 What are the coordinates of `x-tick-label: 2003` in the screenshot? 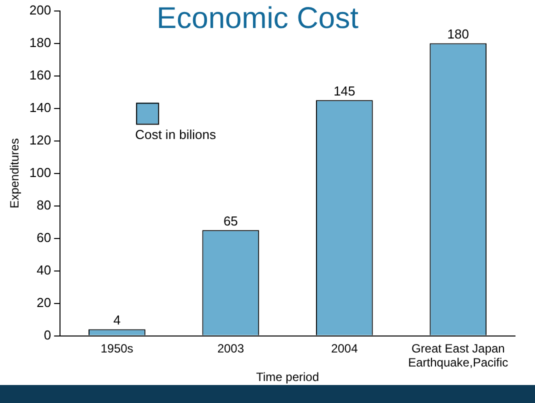 It's located at (230, 348).